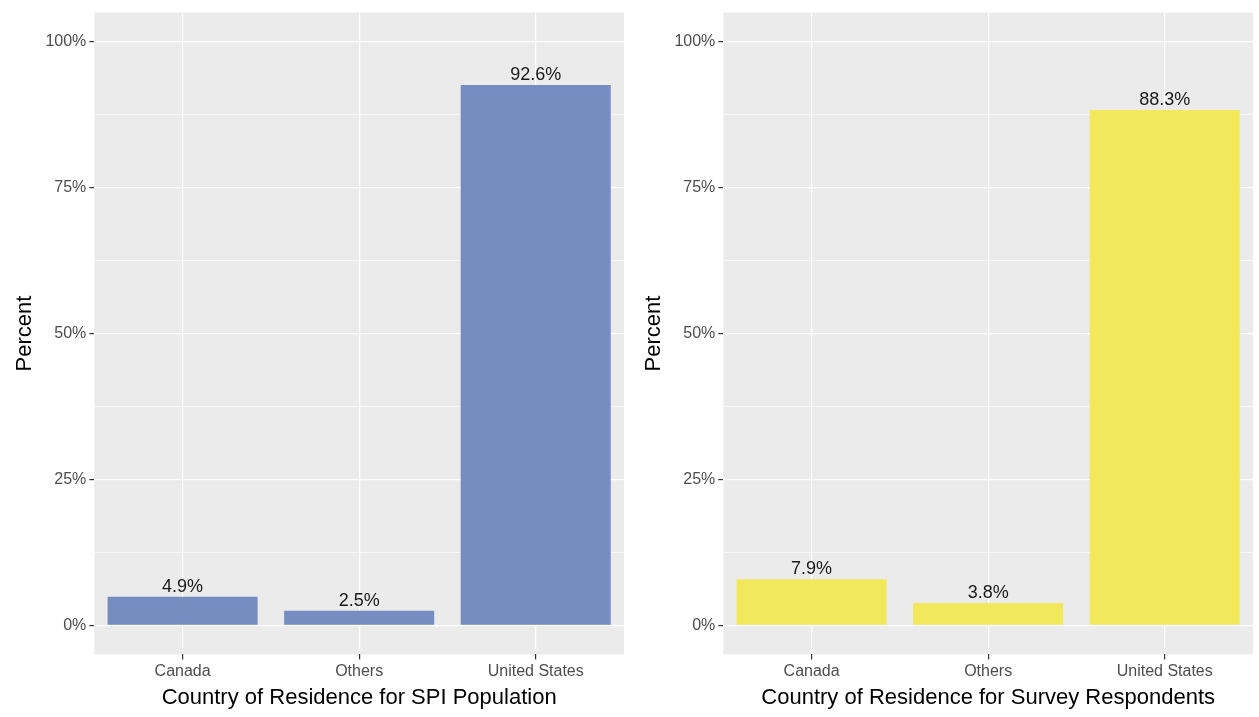 The height and width of the screenshot is (717, 1259). What do you see at coordinates (359, 696) in the screenshot?
I see `x-axis-title: Country of Residence for SPI Population` at bounding box center [359, 696].